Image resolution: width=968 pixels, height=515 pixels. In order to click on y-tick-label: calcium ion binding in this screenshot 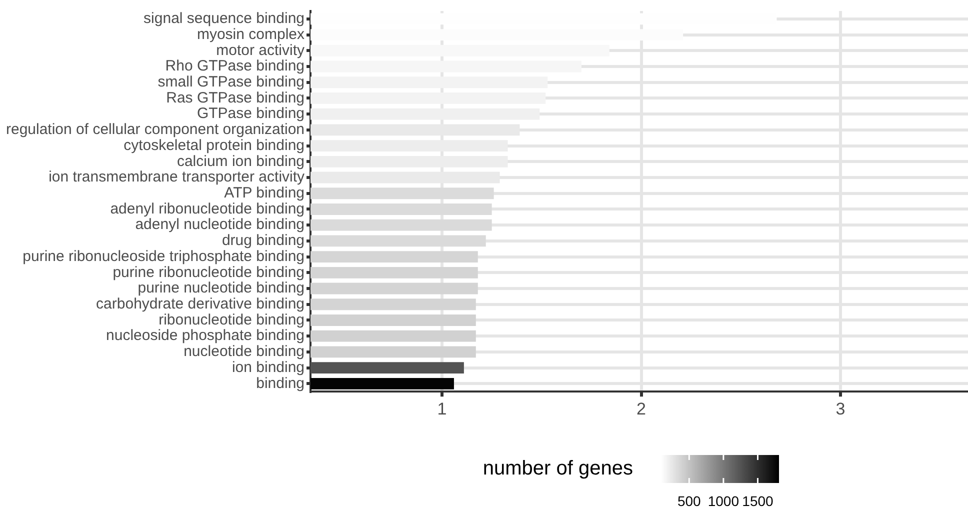, I will do `click(240, 161)`.